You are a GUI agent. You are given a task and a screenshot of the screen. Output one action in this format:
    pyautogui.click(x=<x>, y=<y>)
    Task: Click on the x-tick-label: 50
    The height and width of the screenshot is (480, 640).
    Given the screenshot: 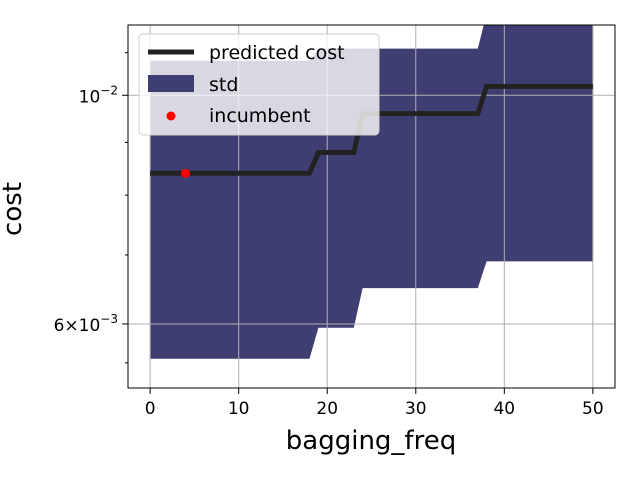 What is the action you would take?
    pyautogui.click(x=593, y=409)
    